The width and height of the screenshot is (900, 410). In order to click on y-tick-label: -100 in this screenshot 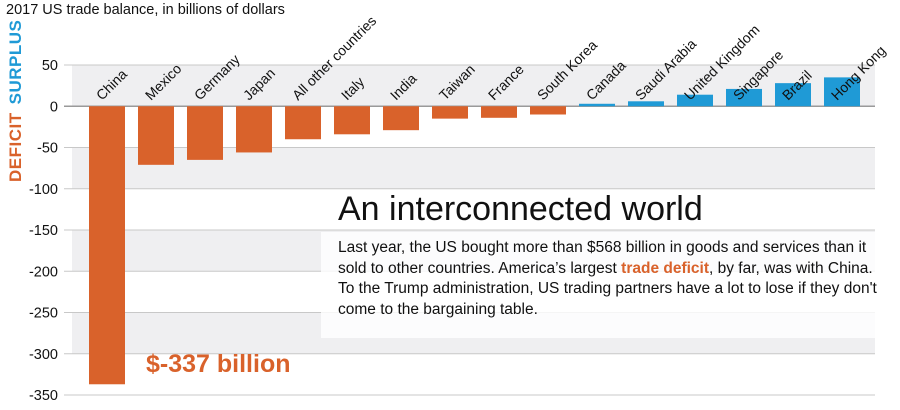, I will do `click(43, 190)`.